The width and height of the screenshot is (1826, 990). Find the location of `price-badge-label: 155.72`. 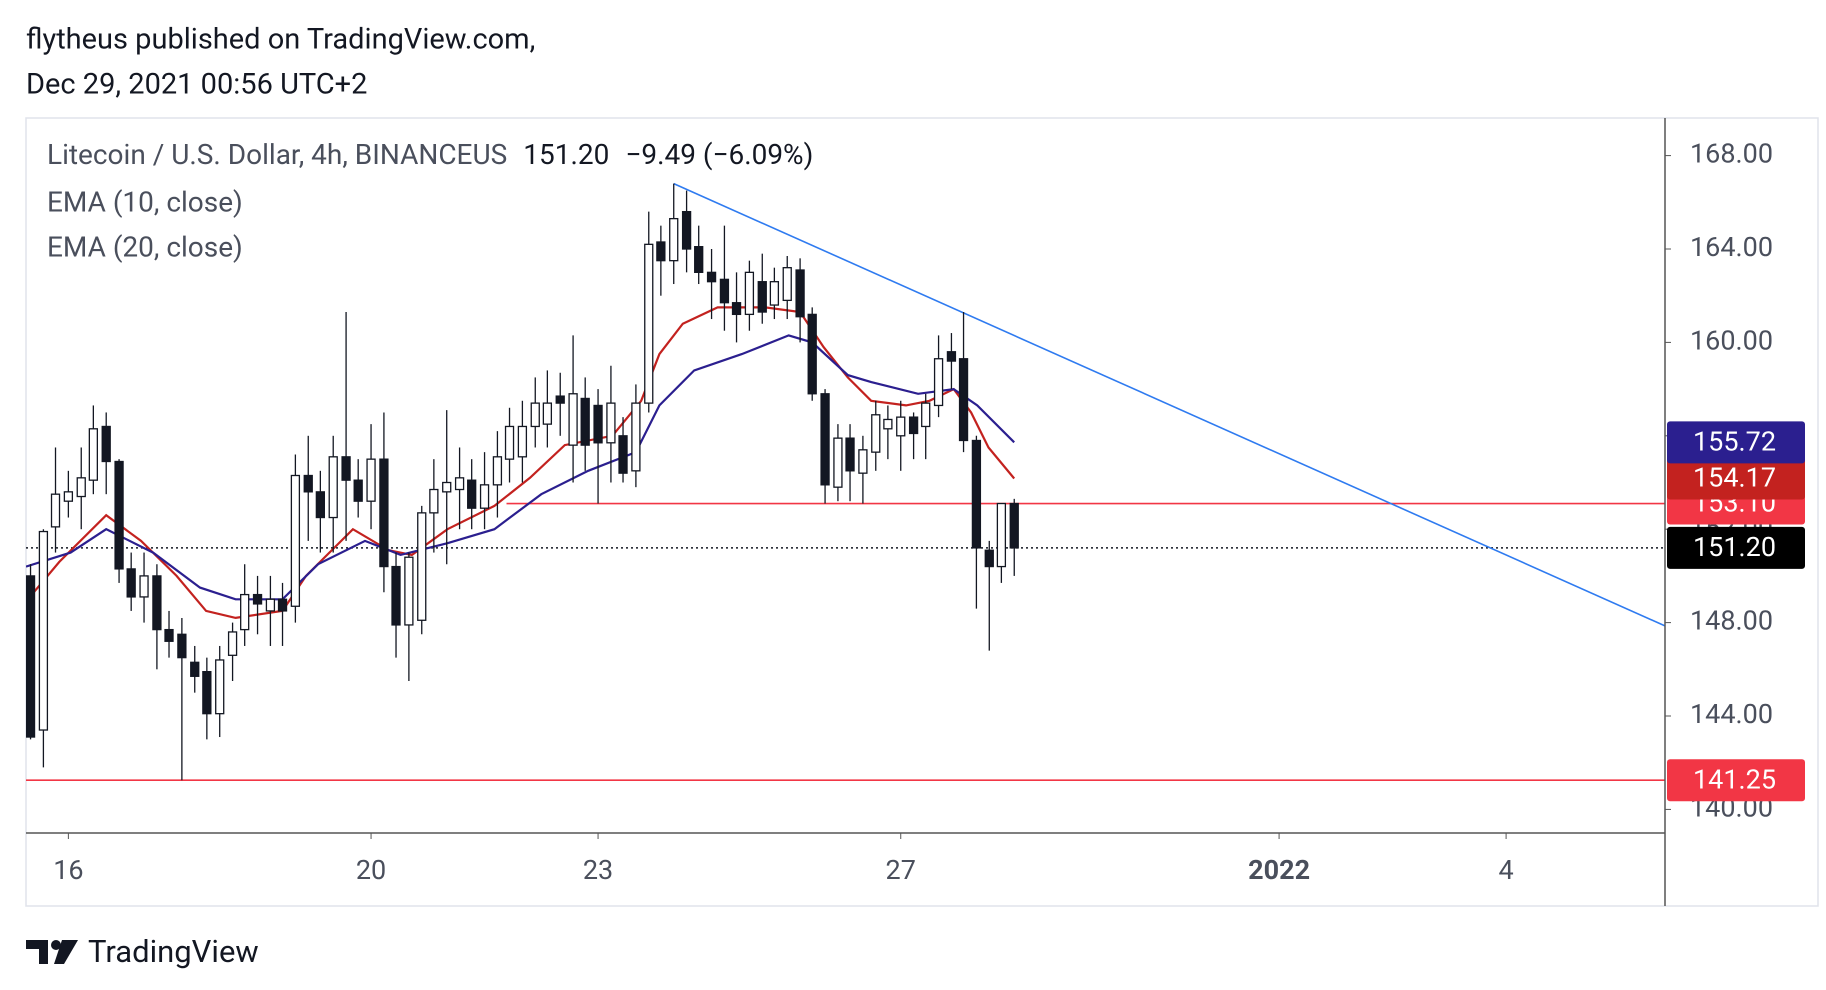

price-badge-label: 155.72 is located at coordinates (1734, 441).